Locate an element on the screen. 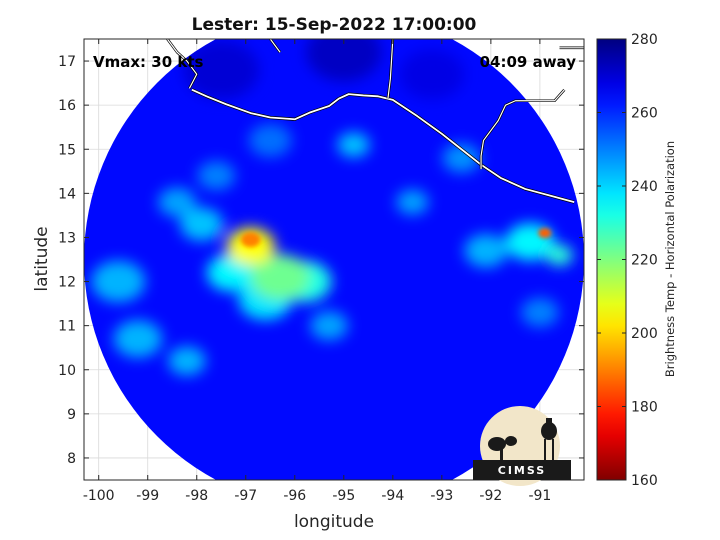  colorbar-tick-label: 260 is located at coordinates (644, 114).